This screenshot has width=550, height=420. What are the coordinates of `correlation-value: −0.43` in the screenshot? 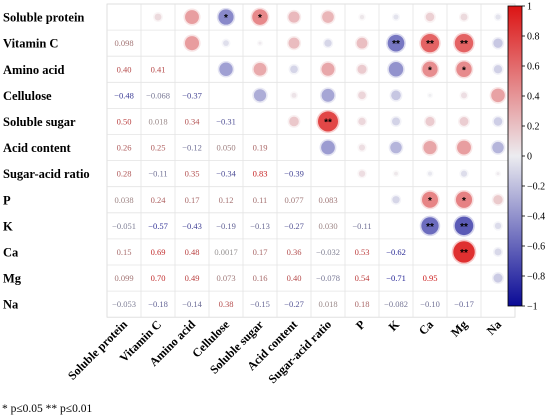 It's located at (192, 226).